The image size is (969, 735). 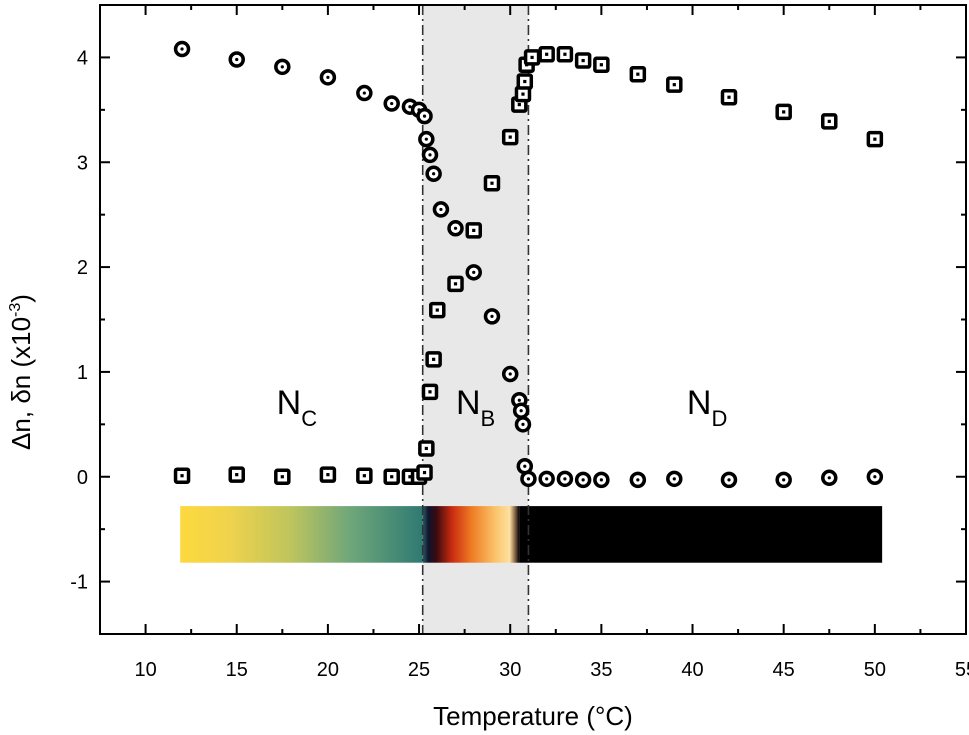 I want to click on x-tick-label: 50, so click(x=875, y=670).